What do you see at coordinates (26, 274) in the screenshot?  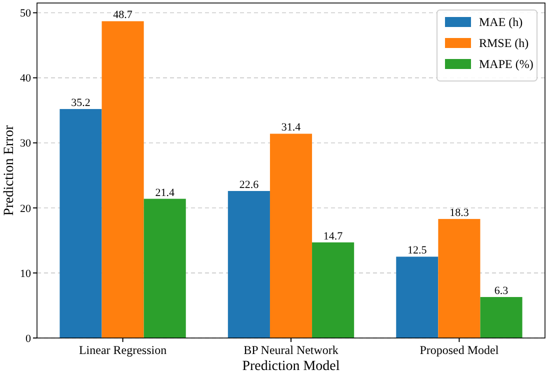 I see `y-tick-label: 10` at bounding box center [26, 274].